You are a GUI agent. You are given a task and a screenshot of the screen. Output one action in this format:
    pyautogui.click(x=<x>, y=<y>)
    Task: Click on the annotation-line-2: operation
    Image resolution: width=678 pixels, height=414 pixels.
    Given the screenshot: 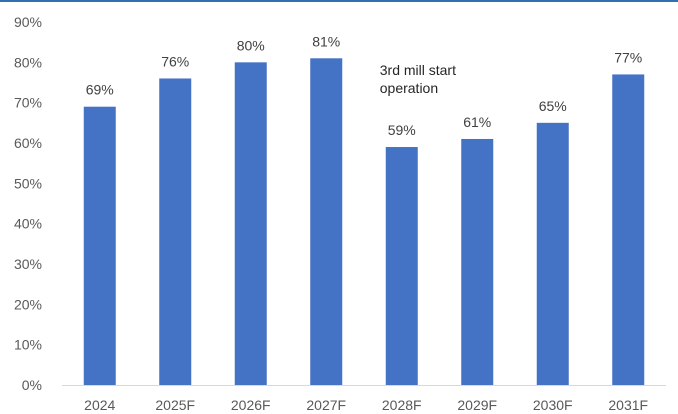 What is the action you would take?
    pyautogui.click(x=409, y=88)
    